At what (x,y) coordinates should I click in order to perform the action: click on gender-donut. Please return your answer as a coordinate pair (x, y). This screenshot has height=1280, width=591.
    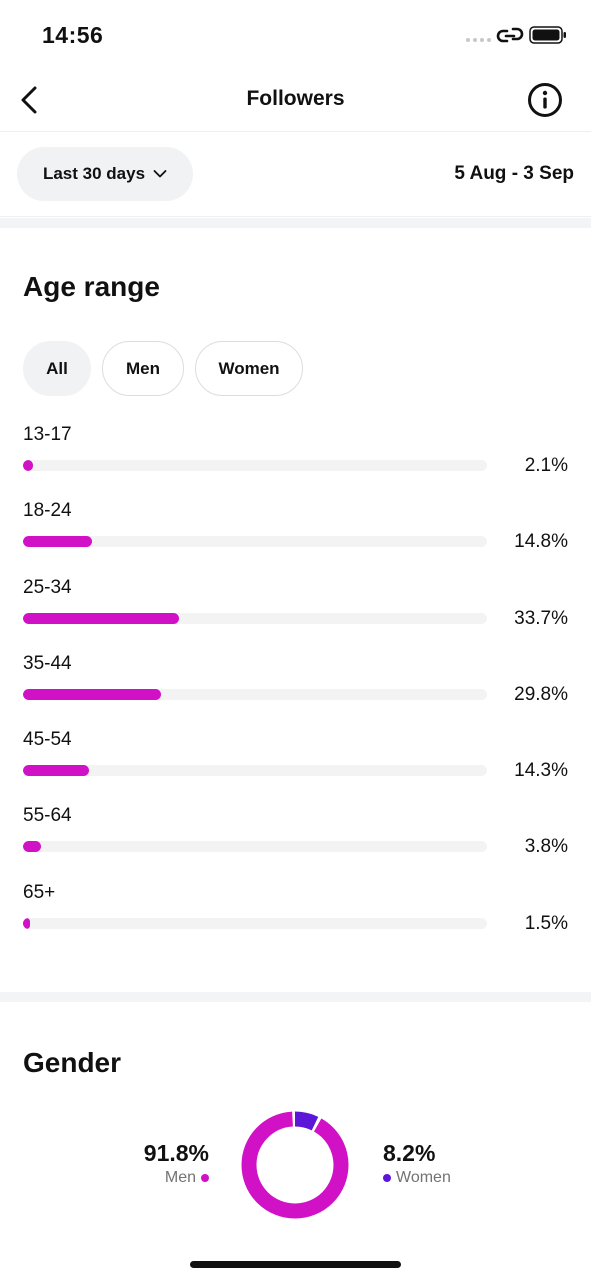
    Looking at the image, I should click on (295, 1165).